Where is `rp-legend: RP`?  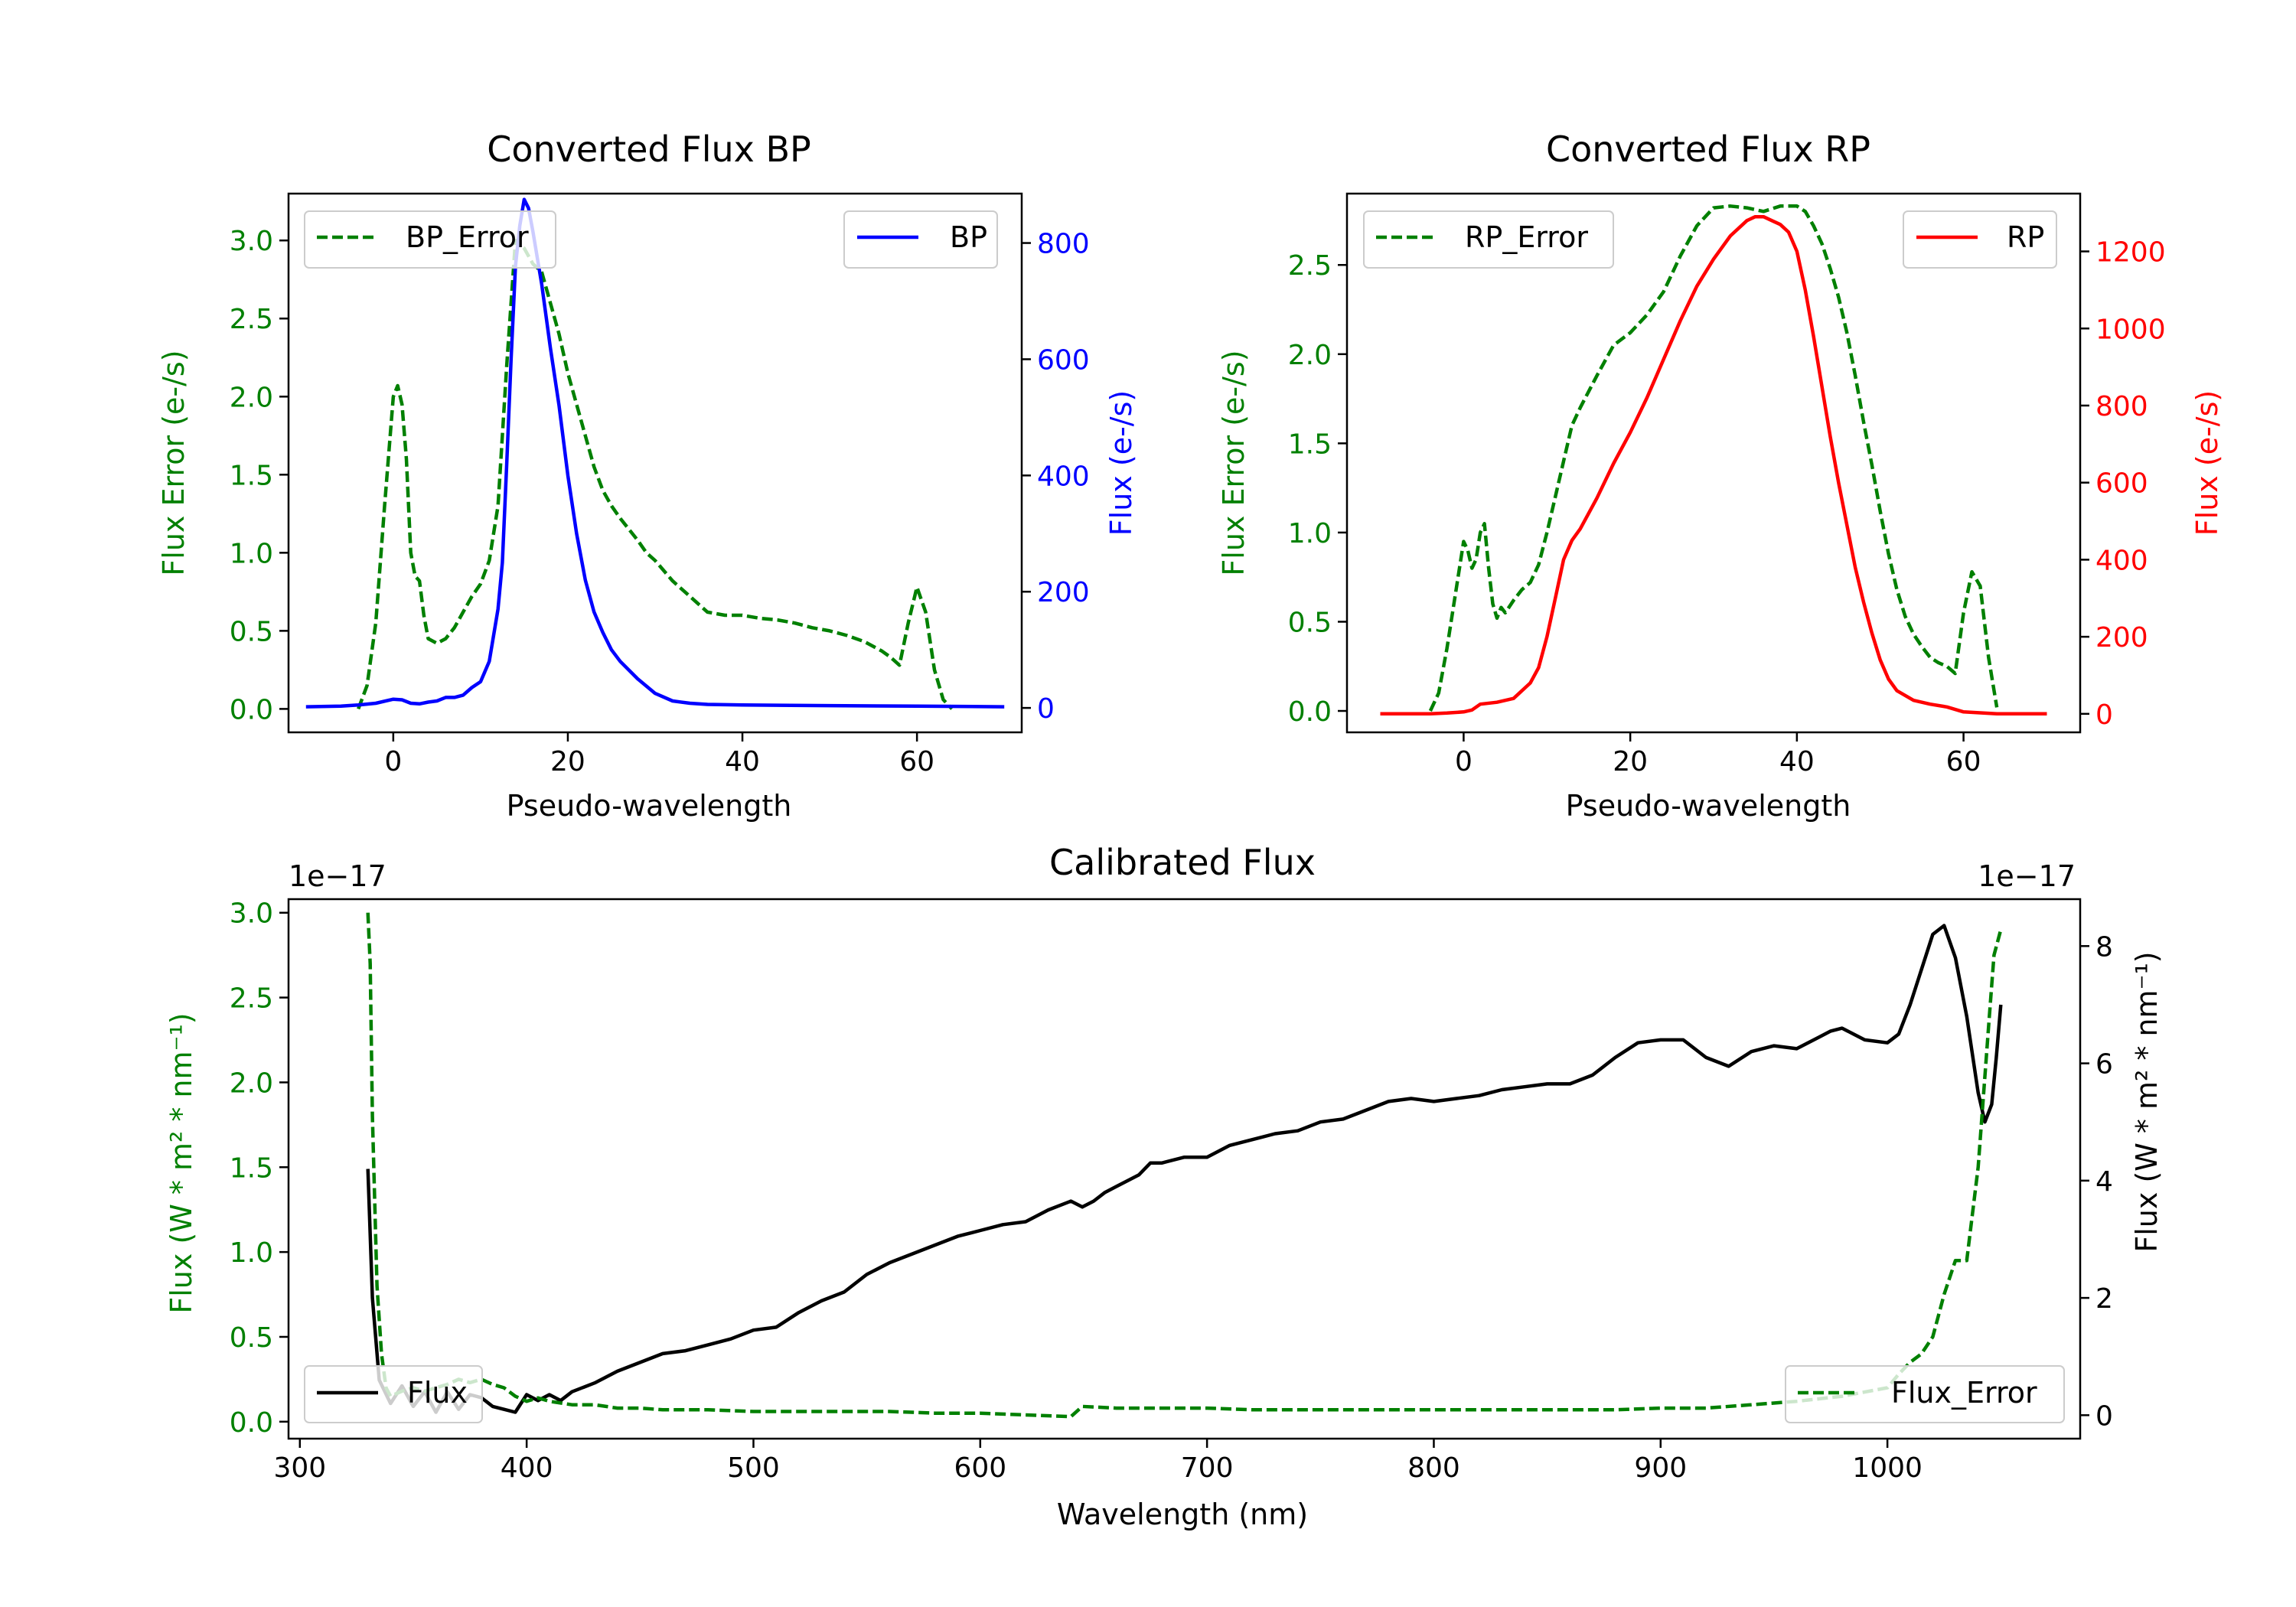
rp-legend: RP is located at coordinates (1980, 239).